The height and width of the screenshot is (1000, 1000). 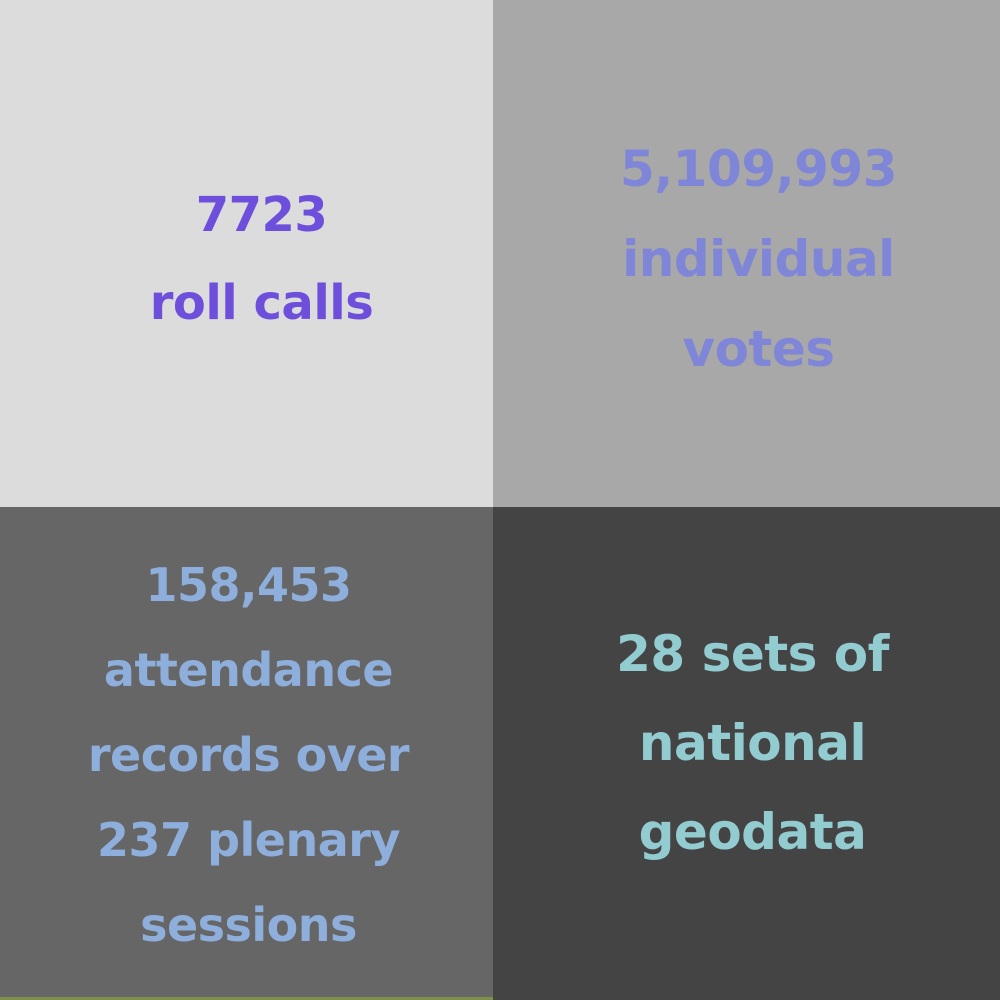 What do you see at coordinates (248, 840) in the screenshot?
I see `stat-label: 237 plenary` at bounding box center [248, 840].